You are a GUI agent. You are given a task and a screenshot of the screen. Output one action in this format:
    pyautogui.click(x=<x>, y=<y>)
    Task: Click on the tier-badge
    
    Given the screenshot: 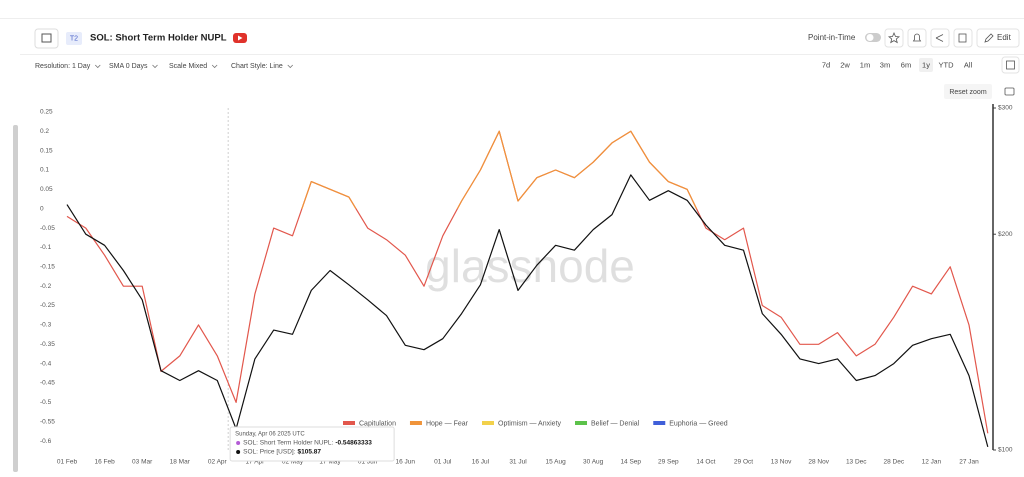 What is the action you would take?
    pyautogui.click(x=74, y=38)
    